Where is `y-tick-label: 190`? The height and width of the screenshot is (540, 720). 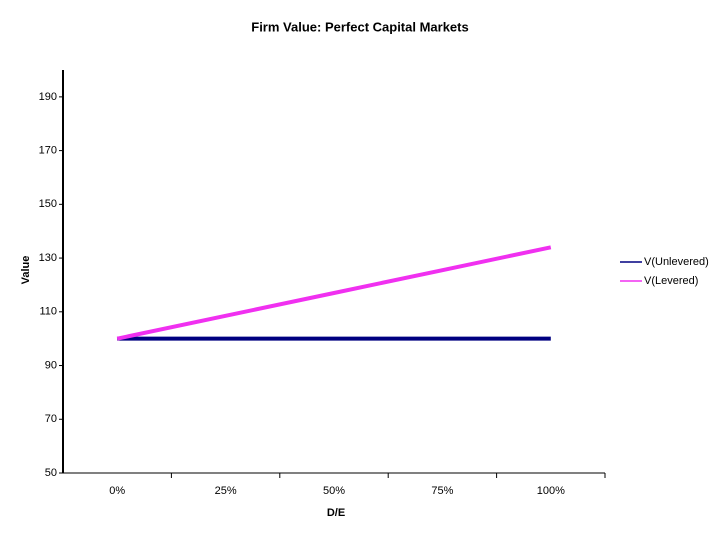
y-tick-label: 190 is located at coordinates (48, 97).